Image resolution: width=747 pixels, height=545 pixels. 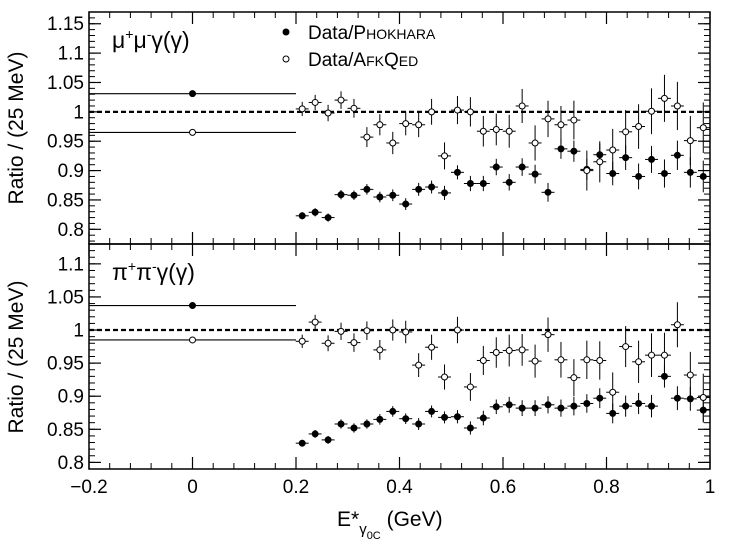 What do you see at coordinates (153, 271) in the screenshot?
I see `bottom-panel-title: π+π-γ(γ)` at bounding box center [153, 271].